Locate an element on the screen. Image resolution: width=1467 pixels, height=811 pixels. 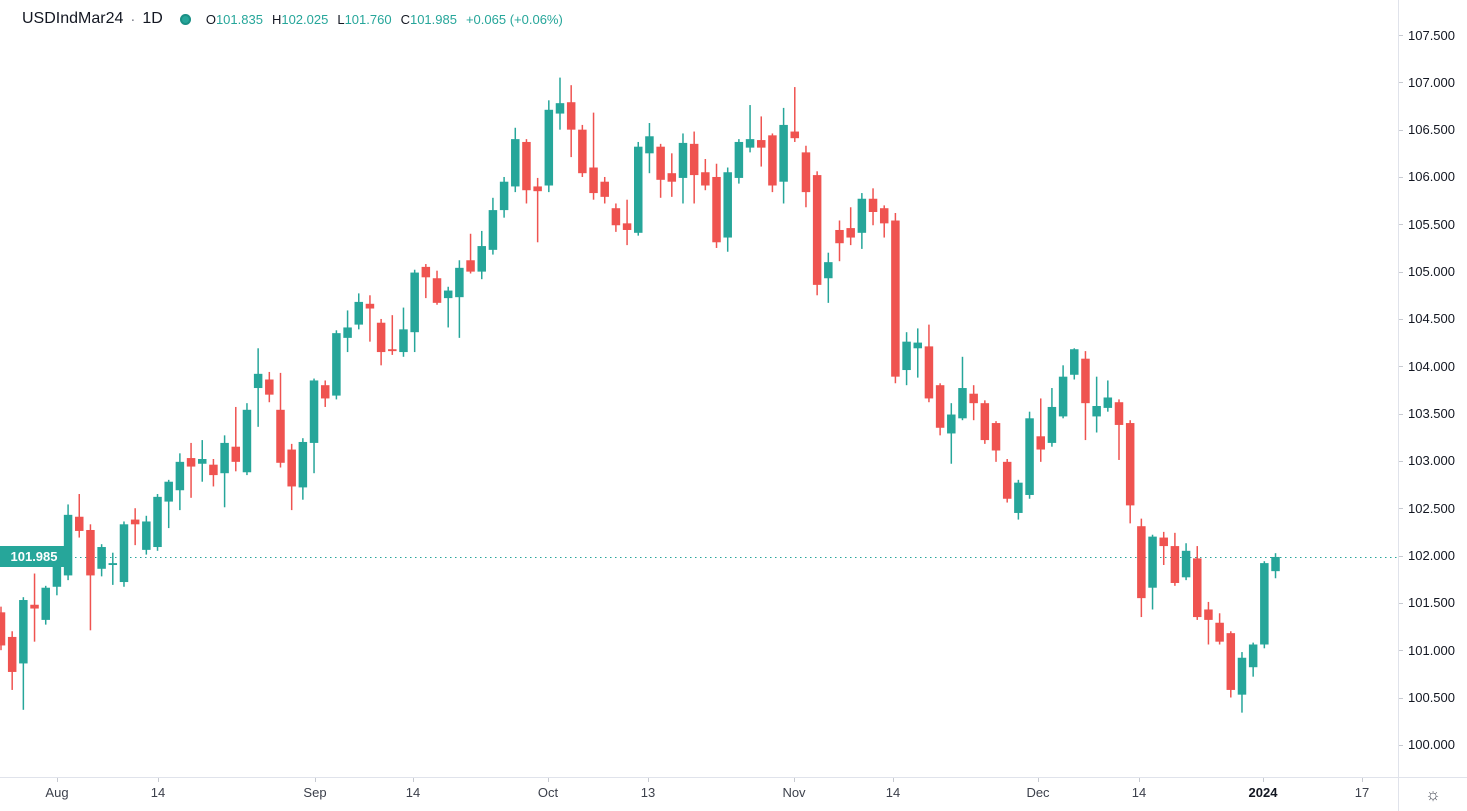
close-readout: C101.985 is located at coordinates (428, 19).